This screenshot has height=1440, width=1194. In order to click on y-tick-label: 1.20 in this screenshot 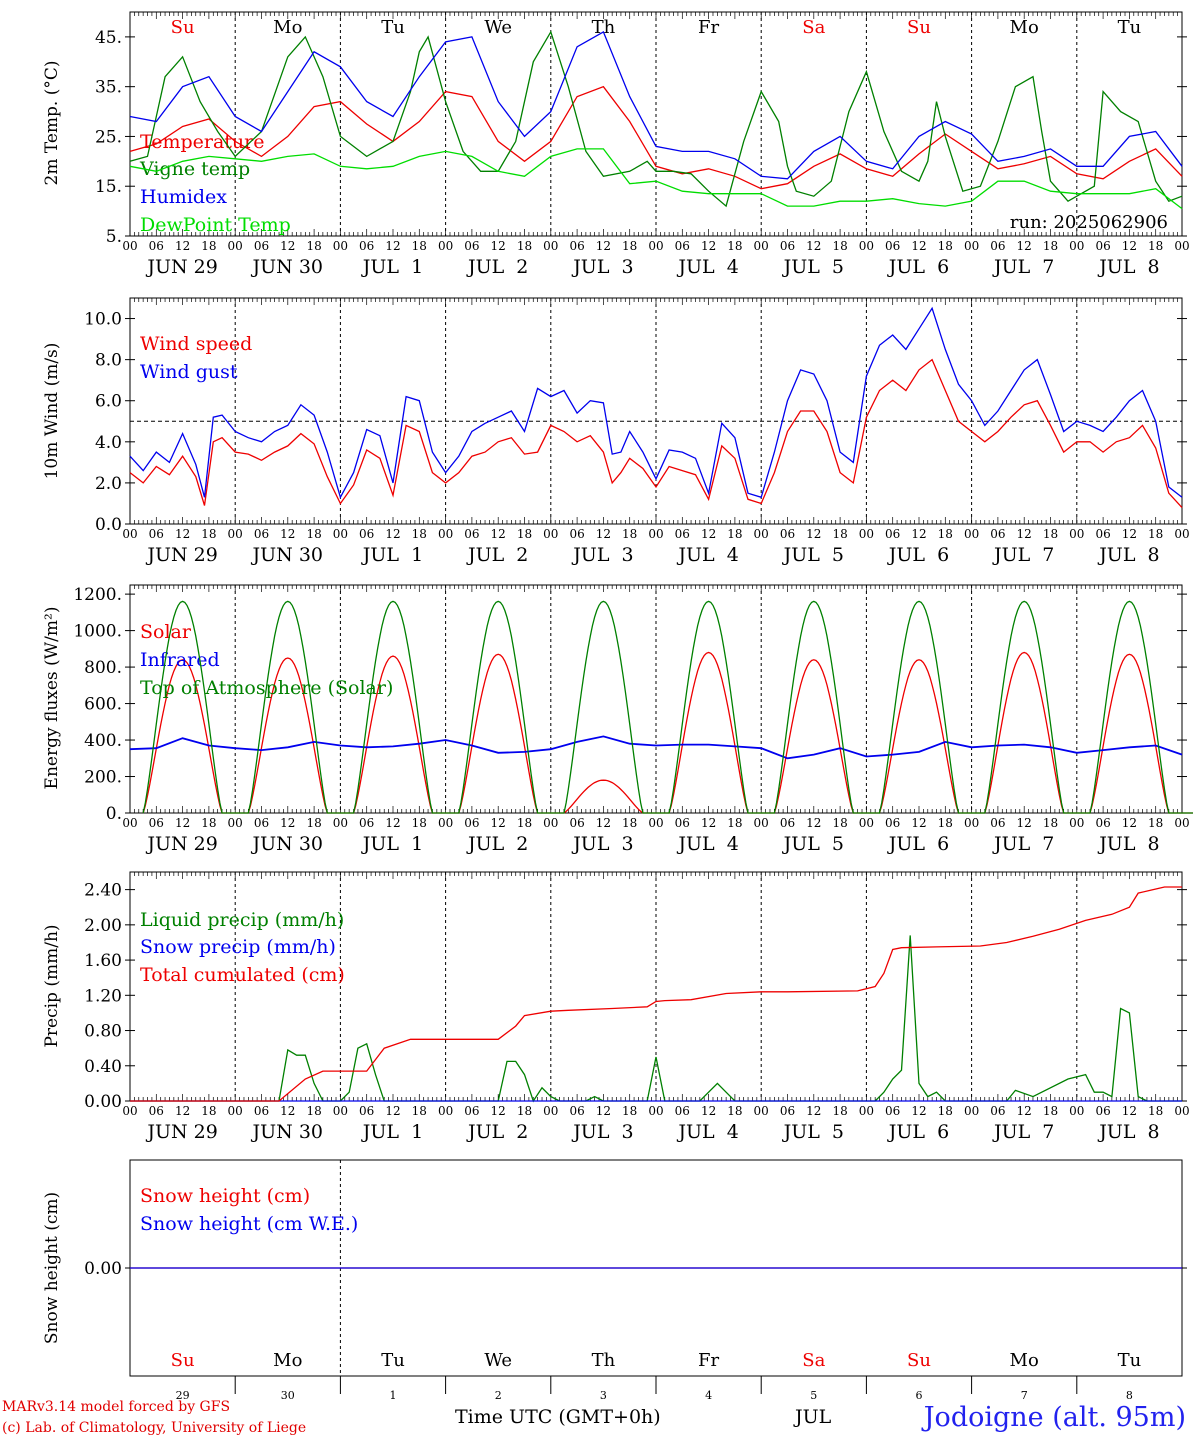, I will do `click(103, 996)`.